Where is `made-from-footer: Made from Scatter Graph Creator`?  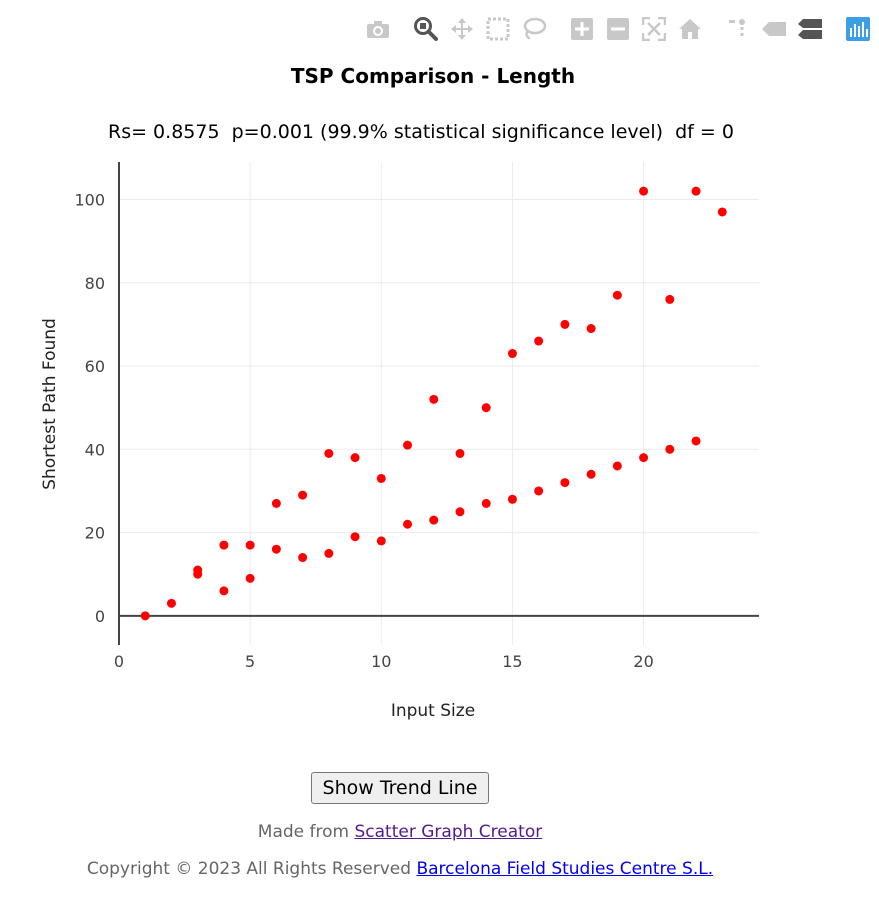 made-from-footer: Made from Scatter Graph Creator is located at coordinates (400, 832).